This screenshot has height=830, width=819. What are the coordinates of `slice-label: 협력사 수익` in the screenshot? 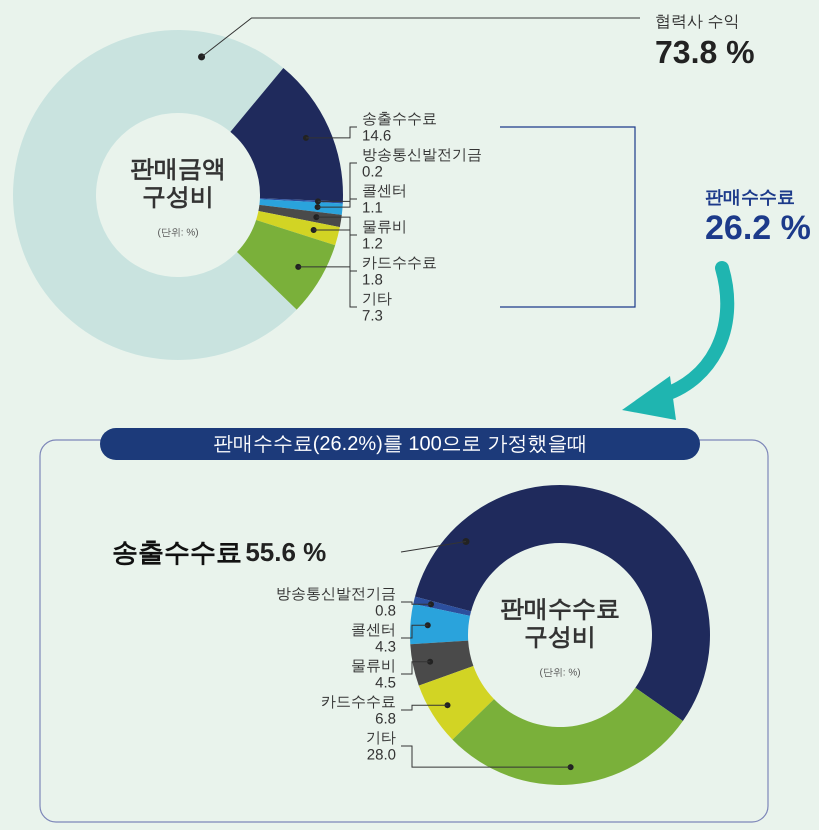 It's located at (697, 22).